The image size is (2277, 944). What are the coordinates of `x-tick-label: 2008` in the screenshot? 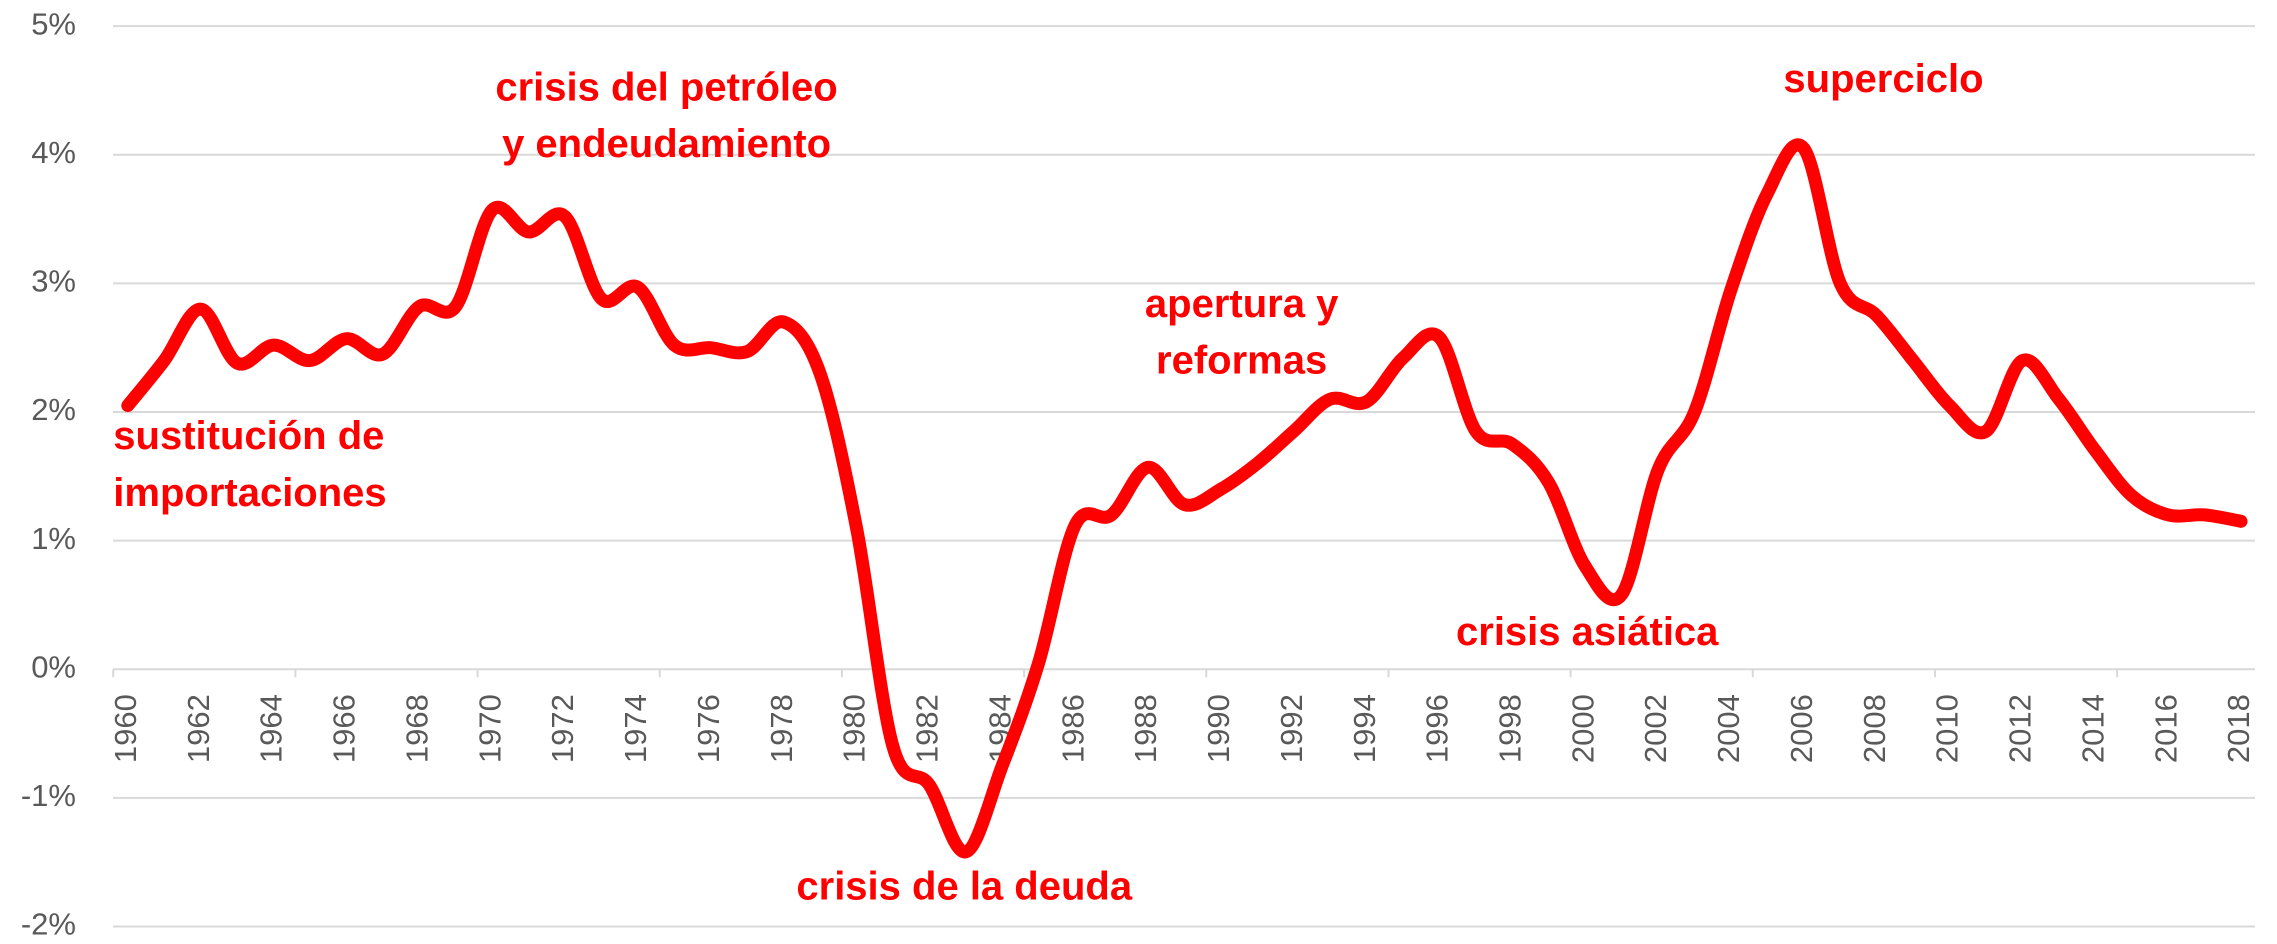 It's located at (1874, 728).